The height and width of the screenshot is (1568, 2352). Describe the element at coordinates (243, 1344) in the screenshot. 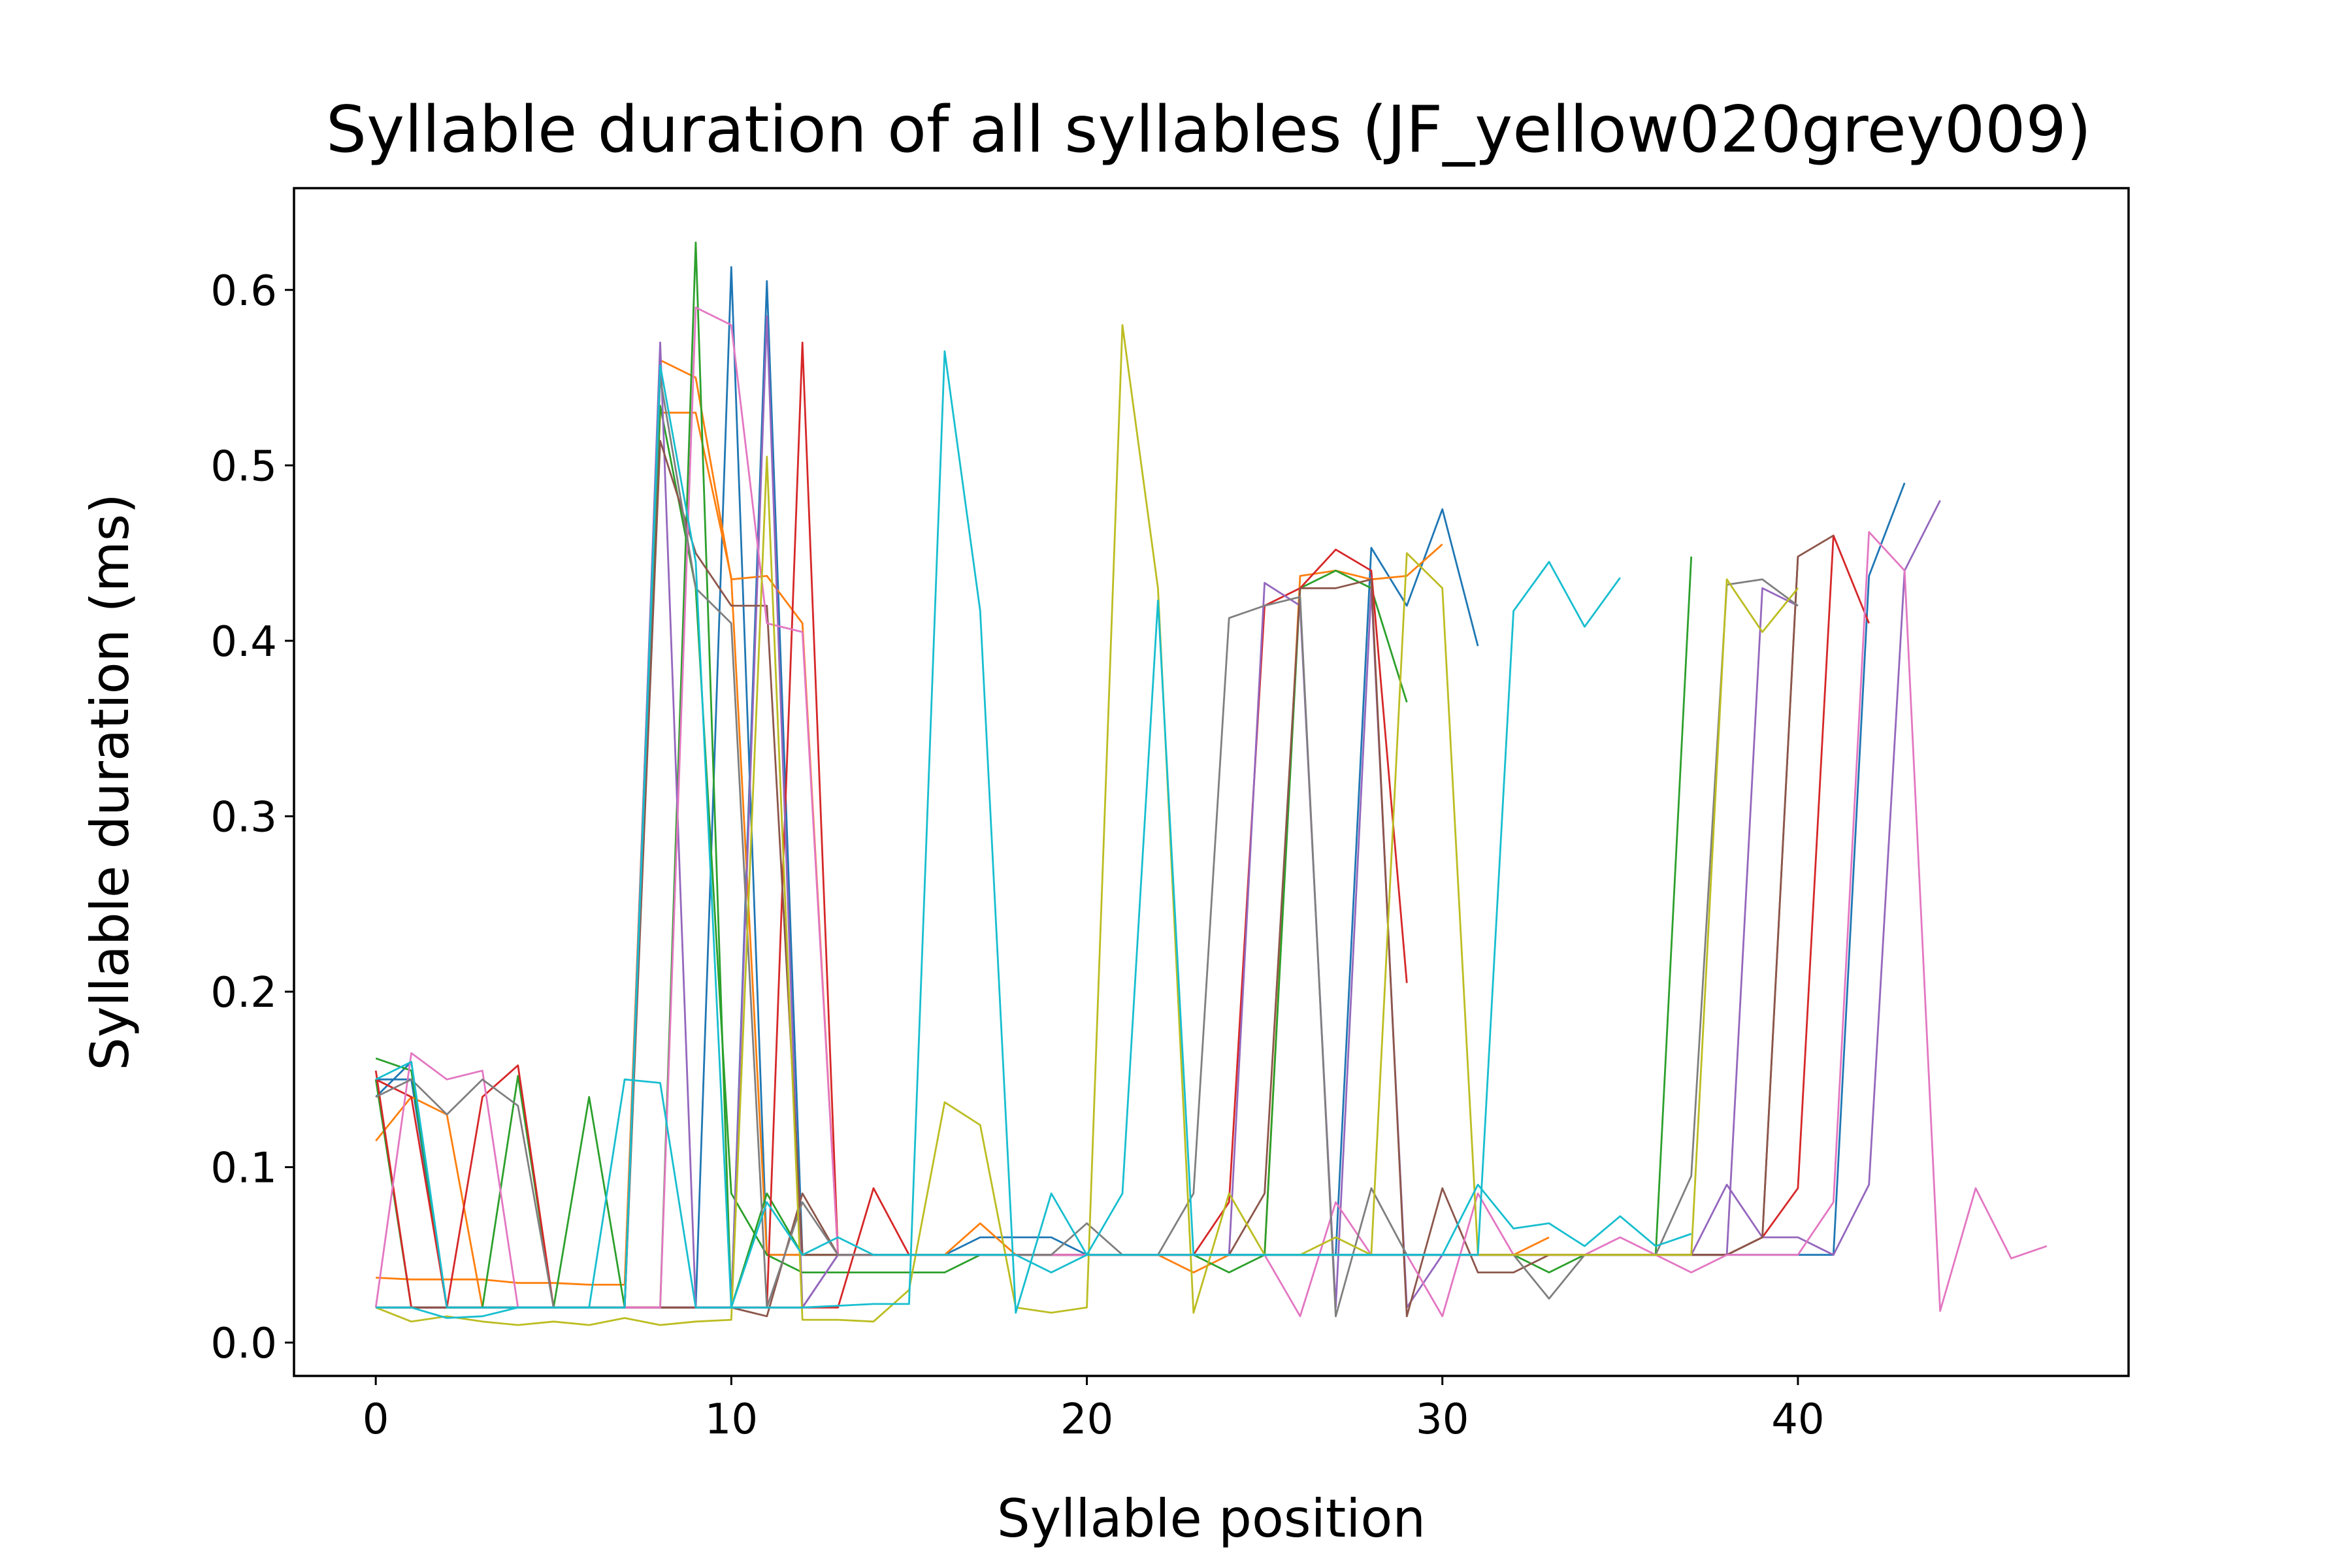

I see `y-tick-label-0: 0.0` at that location.